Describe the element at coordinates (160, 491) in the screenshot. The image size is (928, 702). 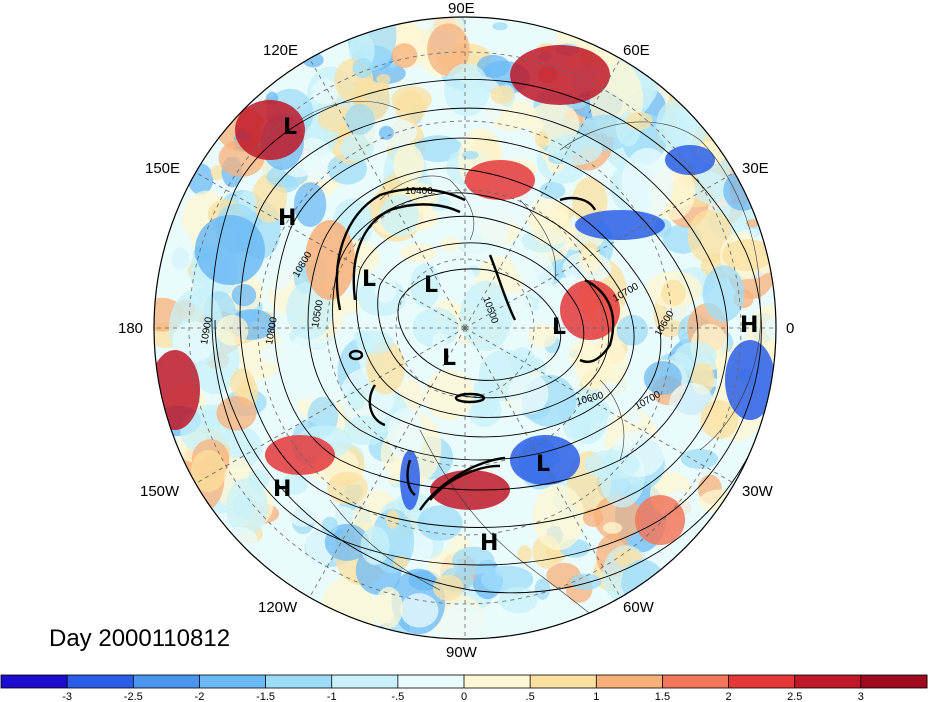
I see `lon-label-150w: 150W` at that location.